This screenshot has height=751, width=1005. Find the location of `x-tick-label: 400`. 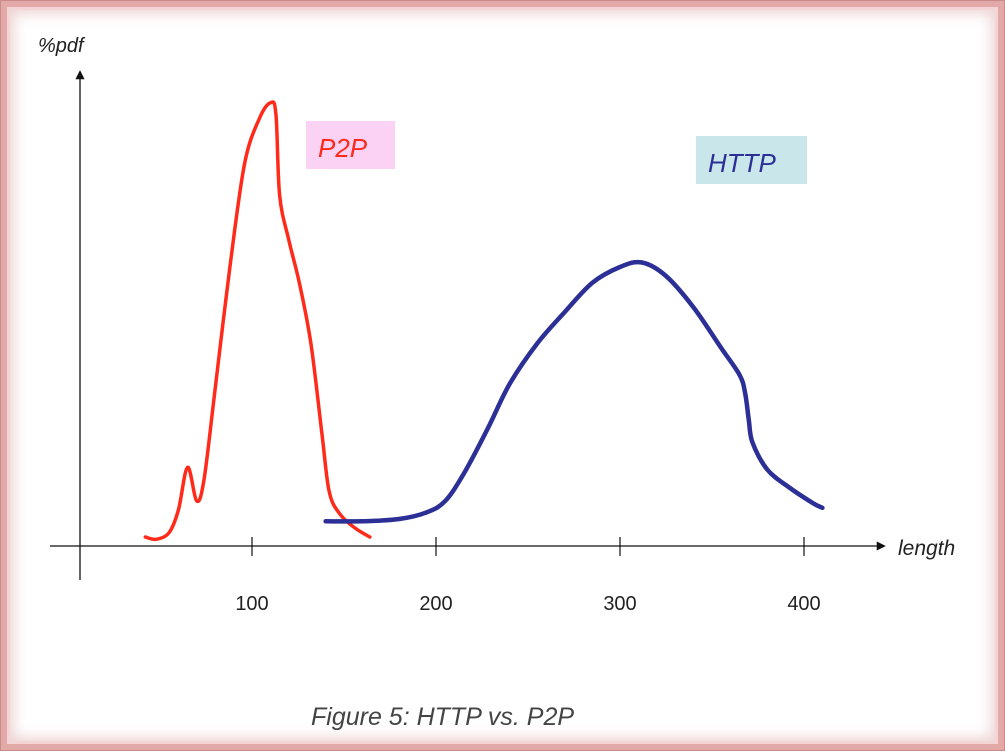

x-tick-label: 400 is located at coordinates (803, 604).